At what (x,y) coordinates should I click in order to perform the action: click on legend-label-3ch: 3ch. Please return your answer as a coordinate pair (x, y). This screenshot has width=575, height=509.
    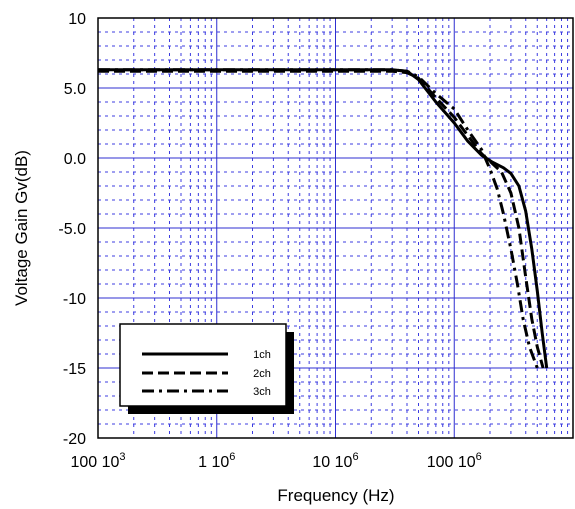
    Looking at the image, I should click on (262, 392).